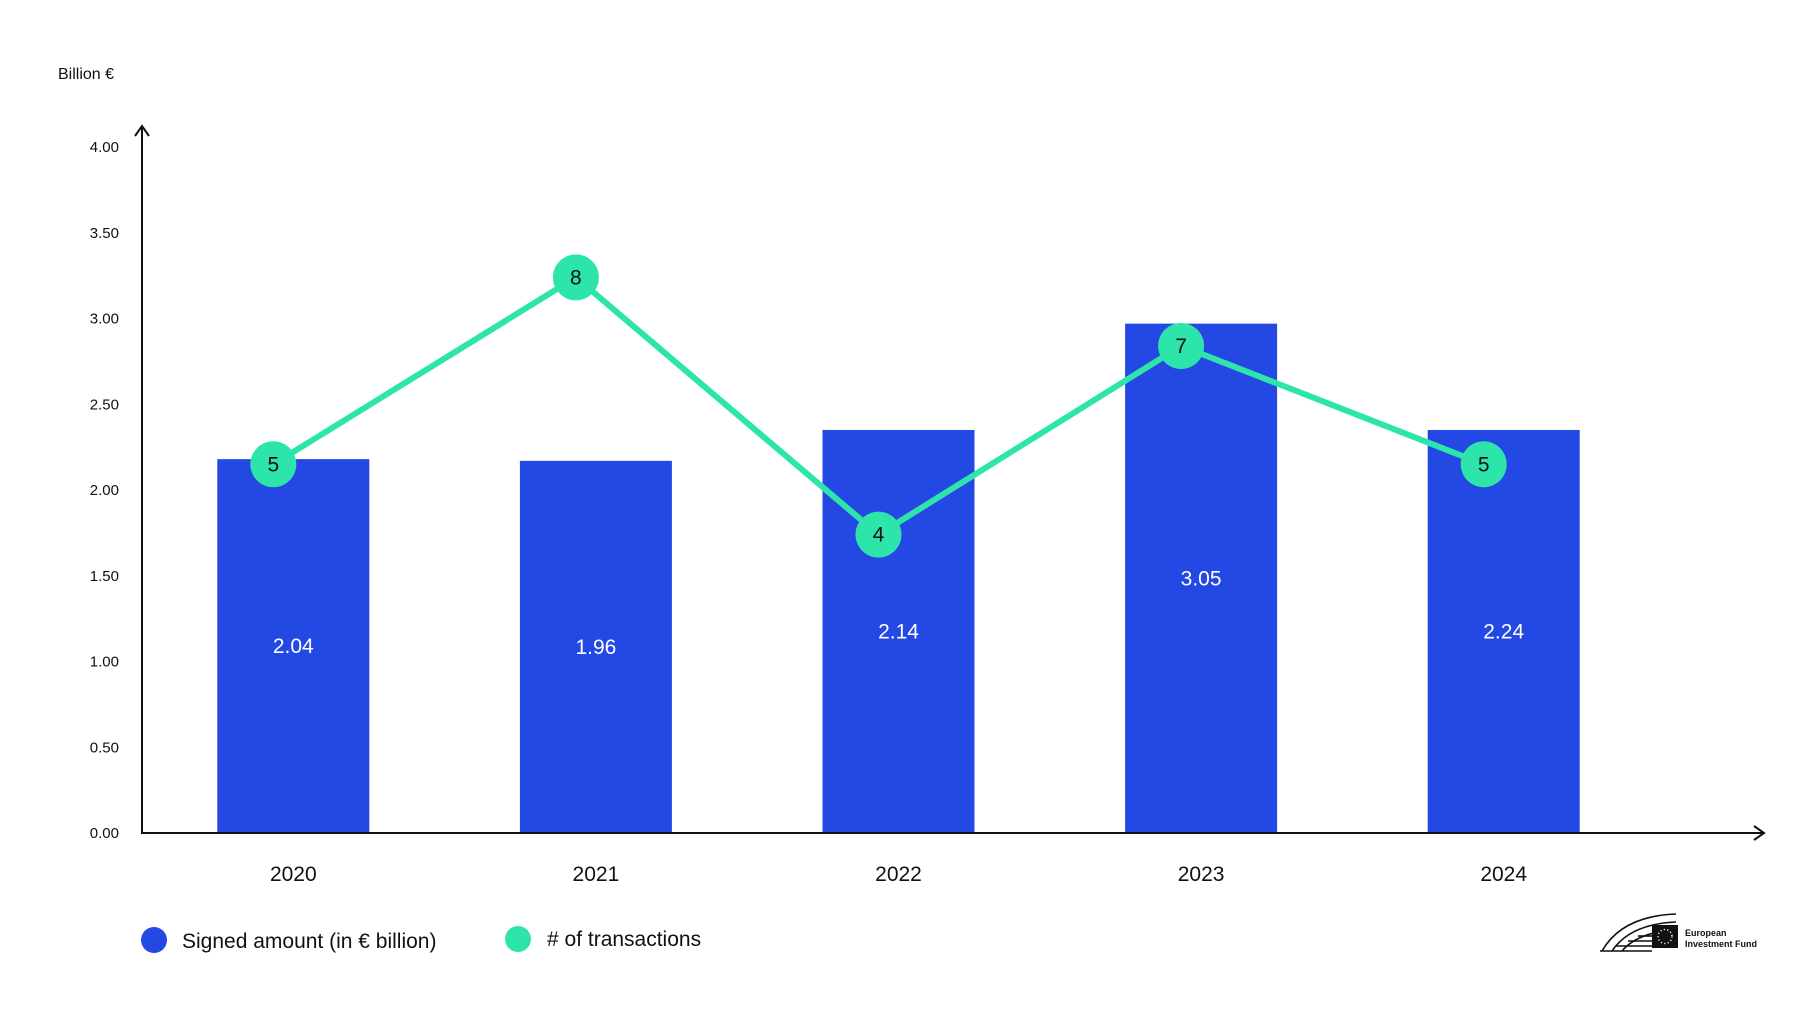 The image size is (1800, 1012). What do you see at coordinates (293, 874) in the screenshot?
I see `x-tick-label: 2020` at bounding box center [293, 874].